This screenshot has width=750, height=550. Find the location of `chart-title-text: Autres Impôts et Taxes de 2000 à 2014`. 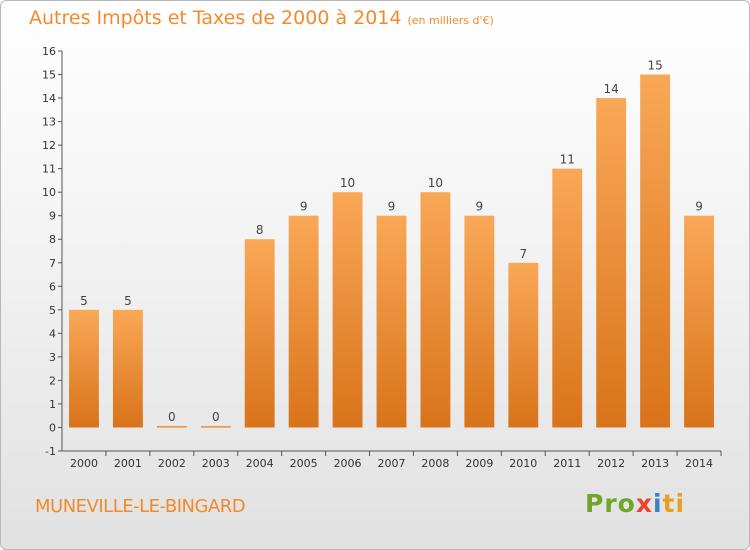

chart-title-text: Autres Impôts et Taxes de 2000 à 2014 is located at coordinates (215, 18).